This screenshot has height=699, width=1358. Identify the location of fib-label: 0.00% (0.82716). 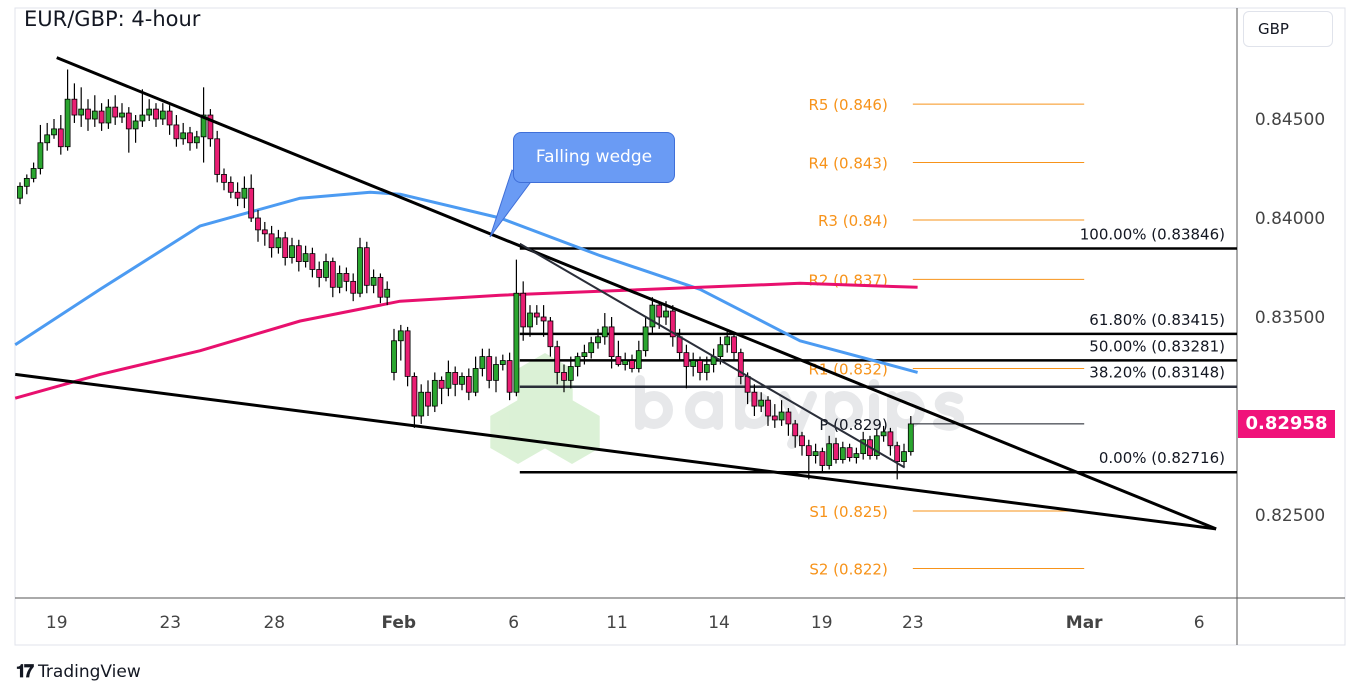
(1162, 458).